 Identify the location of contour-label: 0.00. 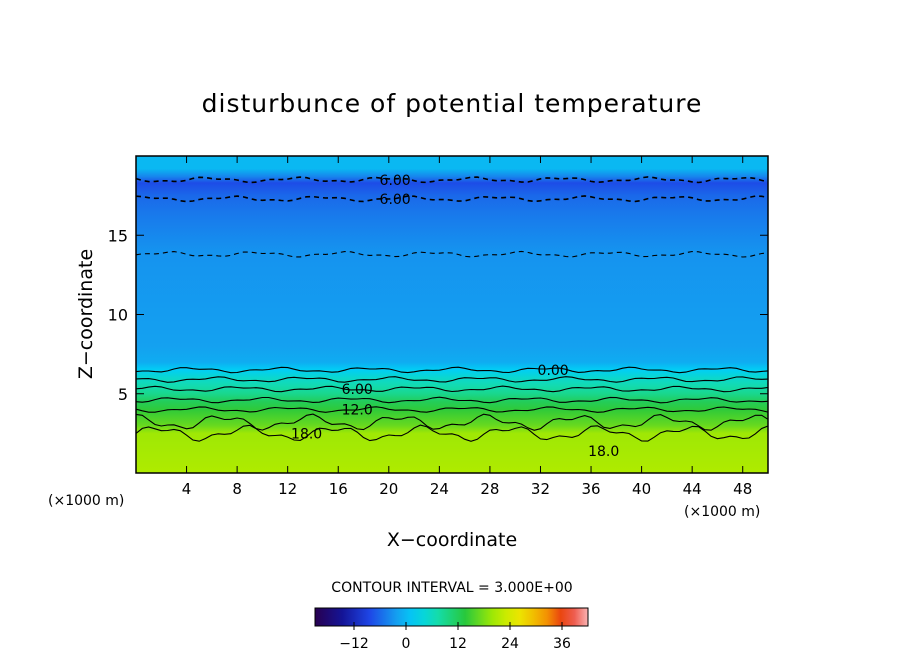
(553, 371).